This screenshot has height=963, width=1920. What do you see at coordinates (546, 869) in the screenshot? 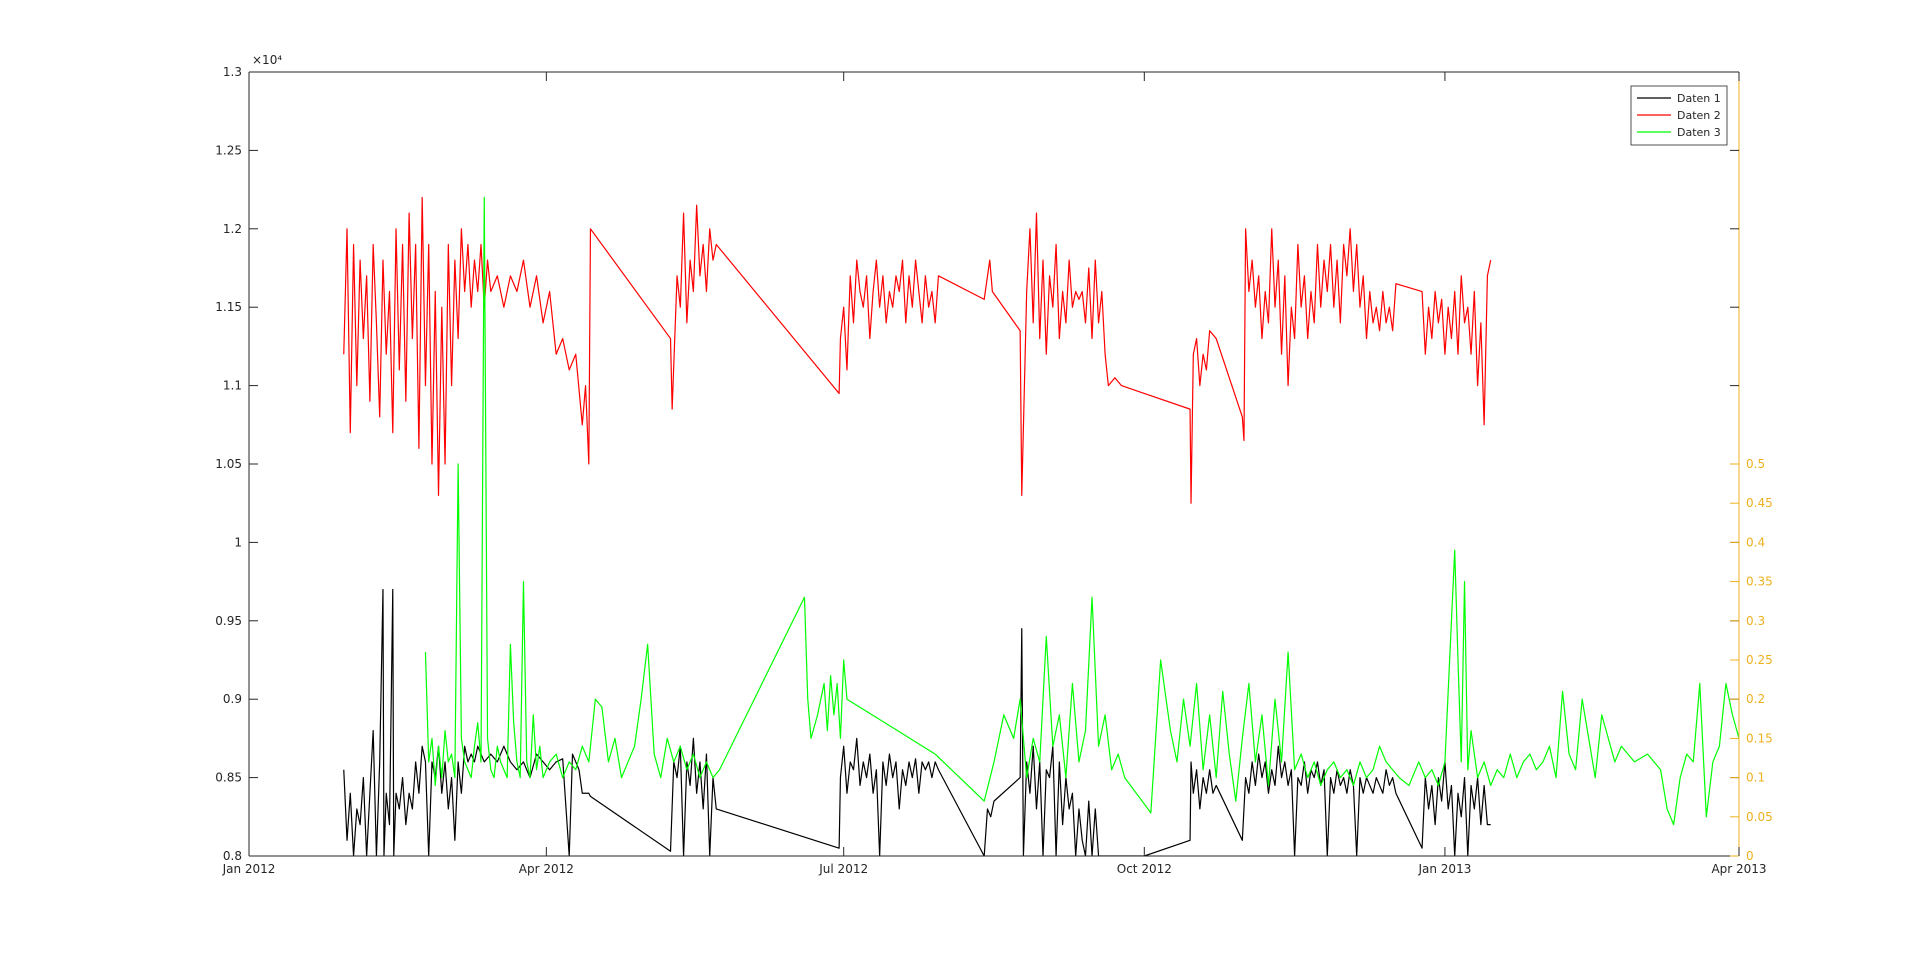
I see `x-tick-label: Apr 2012` at bounding box center [546, 869].